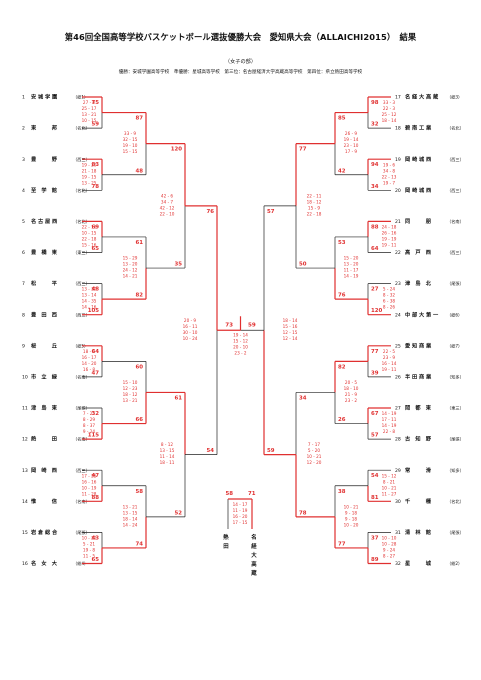  What do you see at coordinates (455, 470) in the screenshot?
I see `team-region: （知多）` at bounding box center [455, 470].